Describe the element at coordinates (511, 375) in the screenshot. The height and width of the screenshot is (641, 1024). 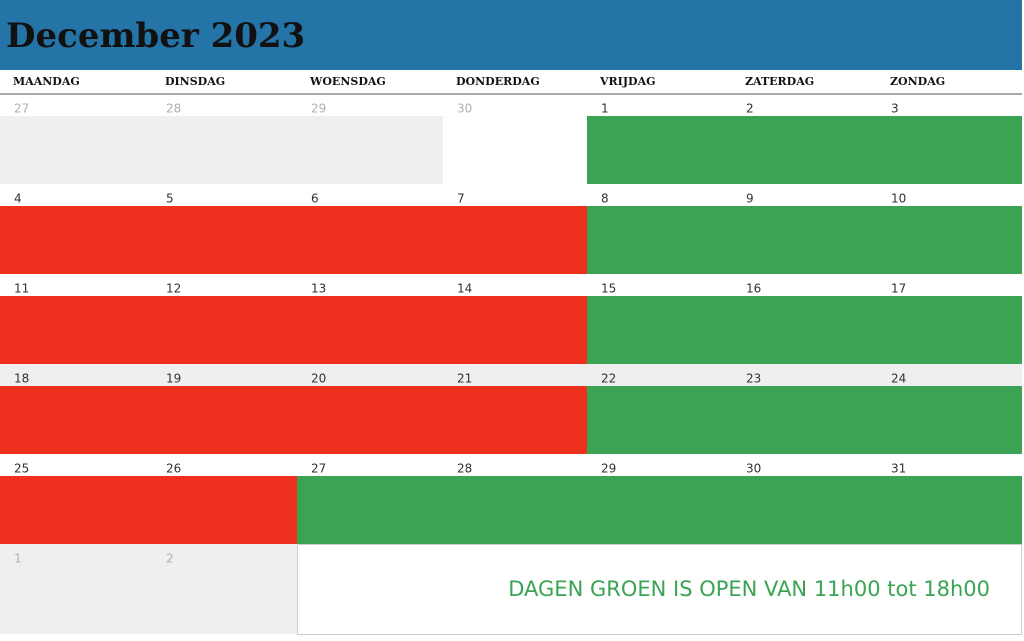
I see `label-strip` at that location.